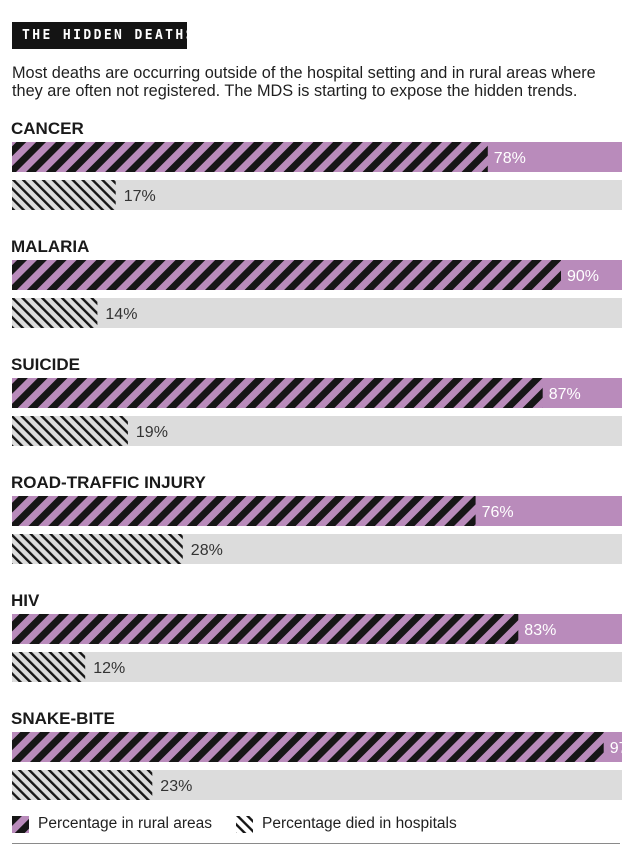 This screenshot has width=630, height=868. What do you see at coordinates (55, 313) in the screenshot?
I see `hospital-bar-malaria` at bounding box center [55, 313].